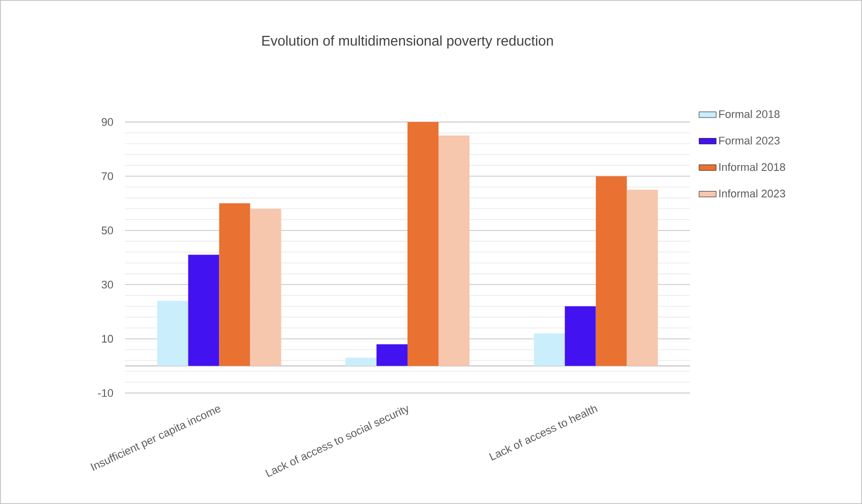 Image resolution: width=862 pixels, height=504 pixels. I want to click on x-tick-label: Lack of access to health, so click(543, 433).